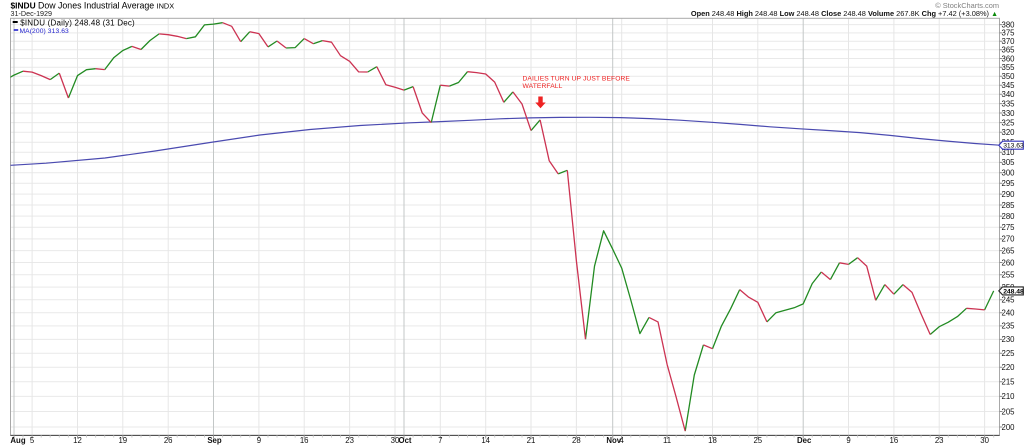 This screenshot has width=1024, height=446. What do you see at coordinates (77, 22) in the screenshot?
I see `svg-text: $INDU (Daily) 248.48 (31 Dec)` at bounding box center [77, 22].